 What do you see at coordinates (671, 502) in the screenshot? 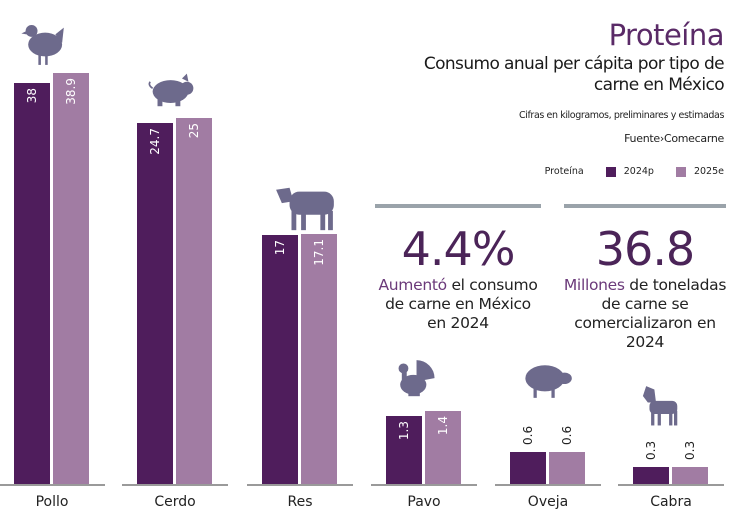
I see `category-label: Cabra` at bounding box center [671, 502].